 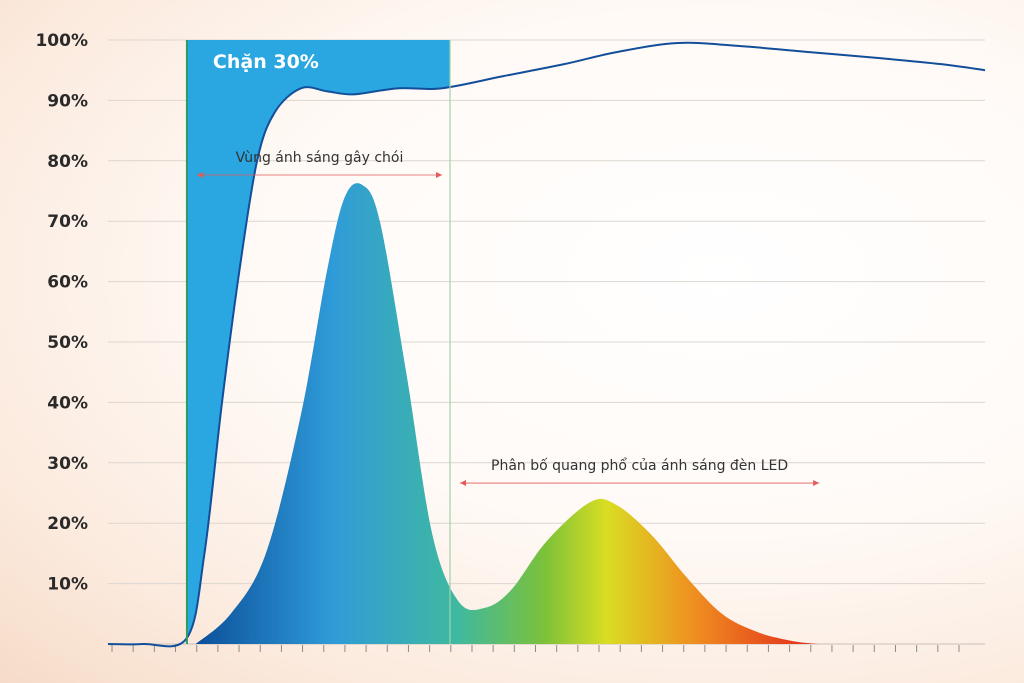 I want to click on blocked-label: Chặn 30%, so click(x=266, y=62).